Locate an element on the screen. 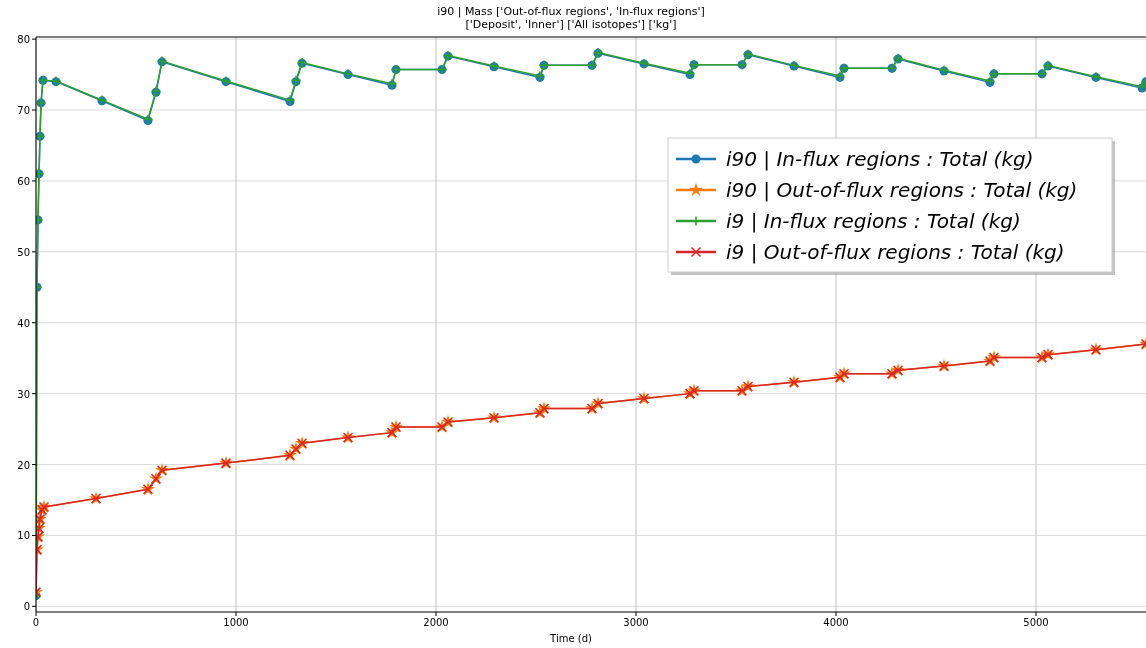  y-tick-label: 50 is located at coordinates (23, 252).